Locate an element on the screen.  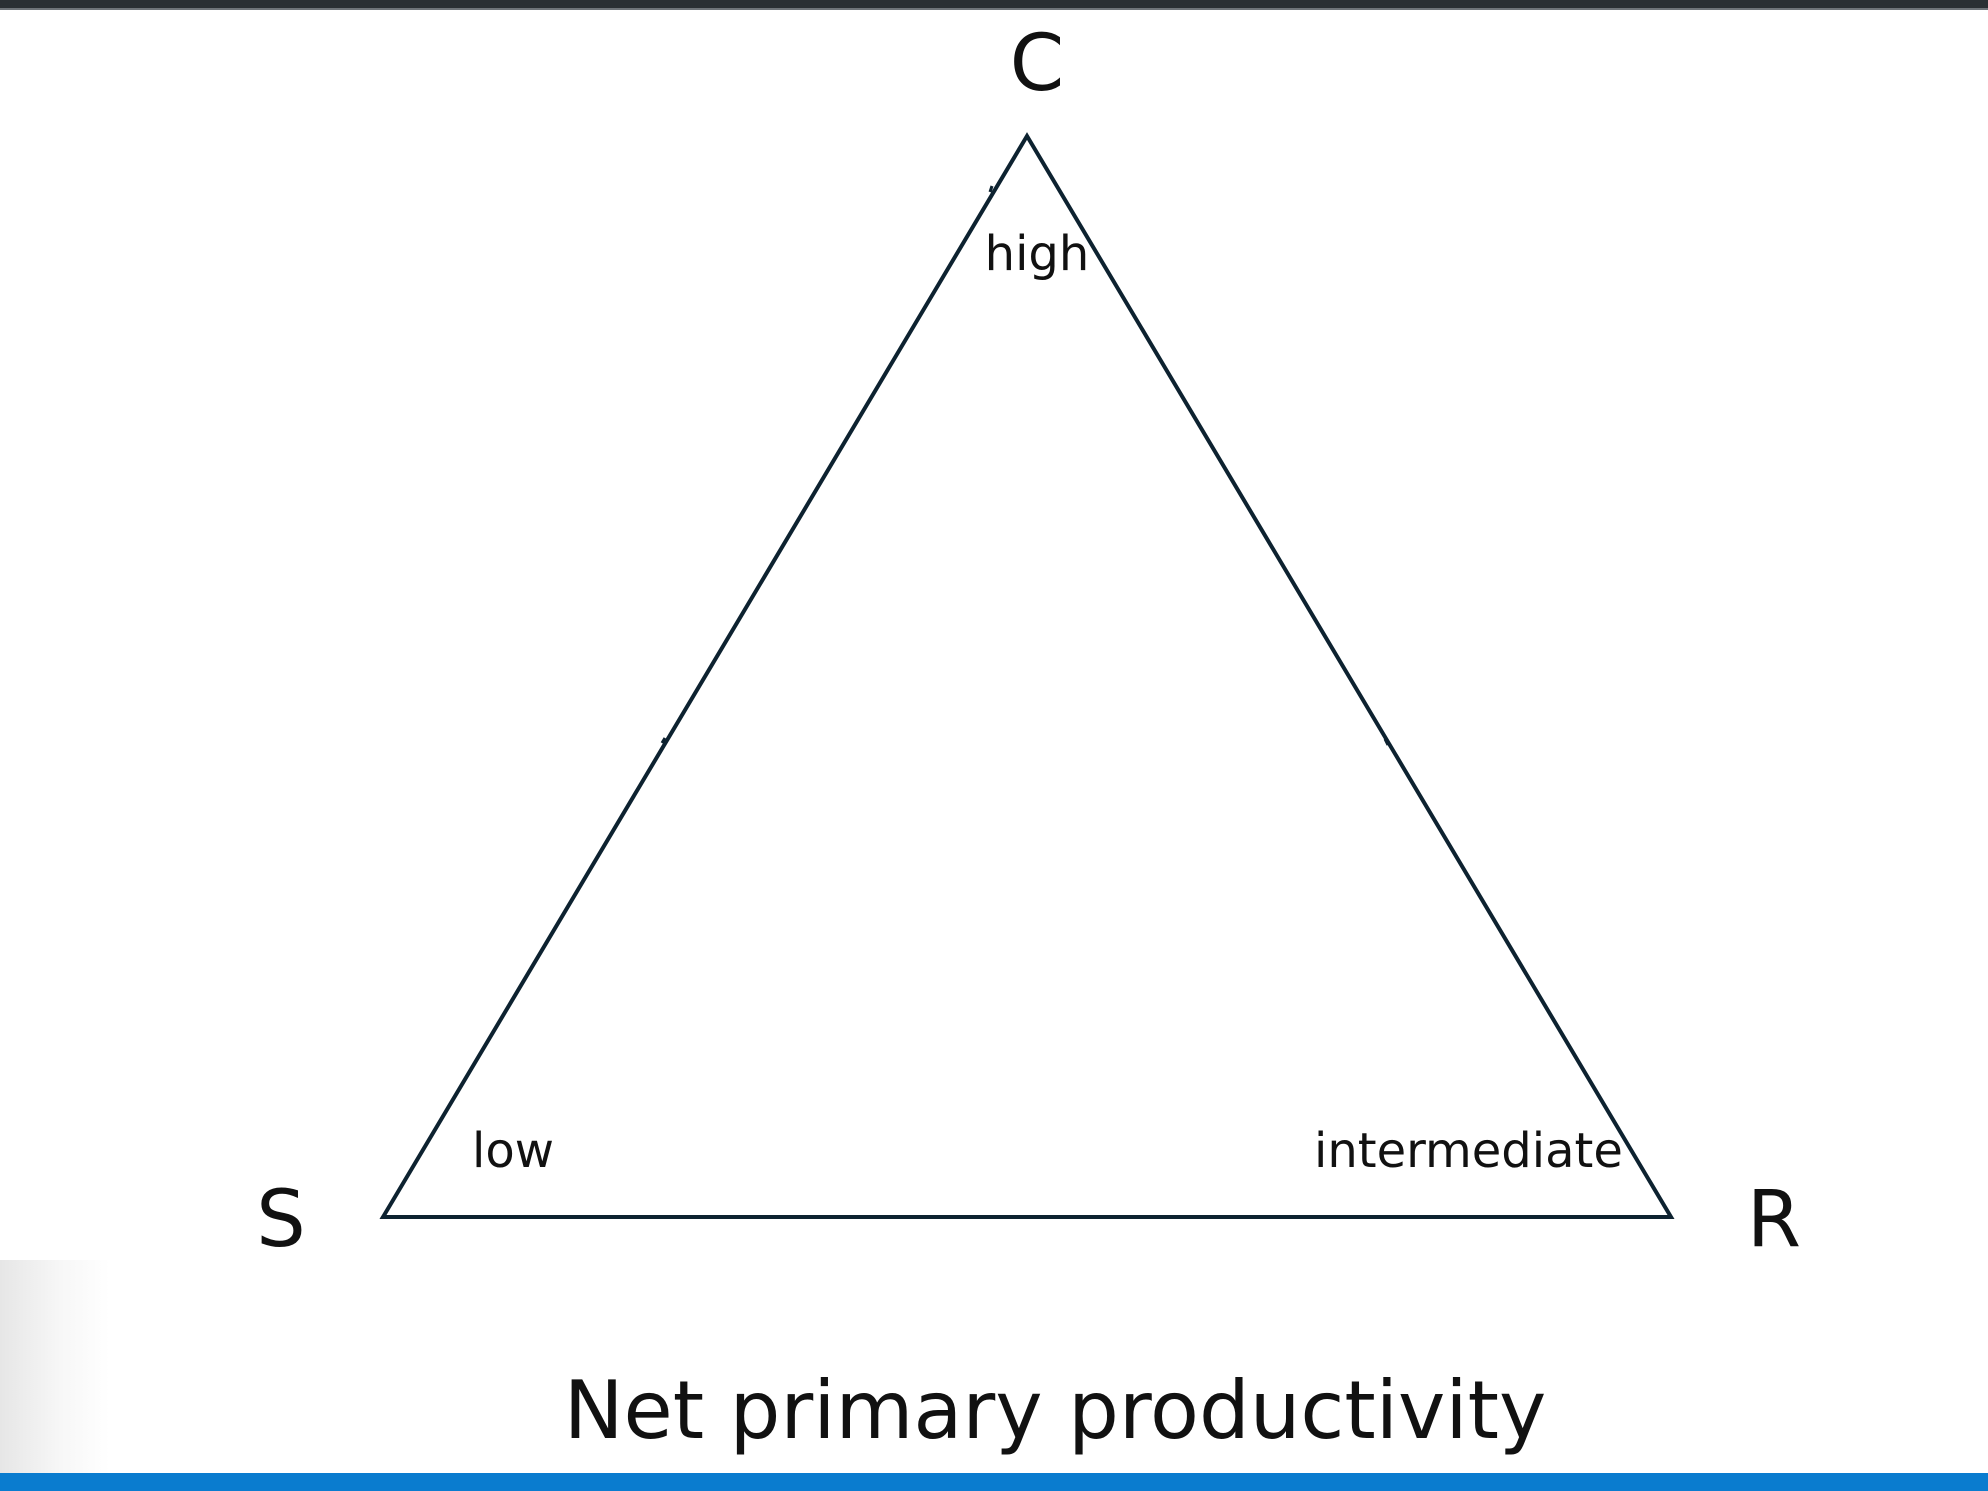
top-border-highlight is located at coordinates (994, 9).